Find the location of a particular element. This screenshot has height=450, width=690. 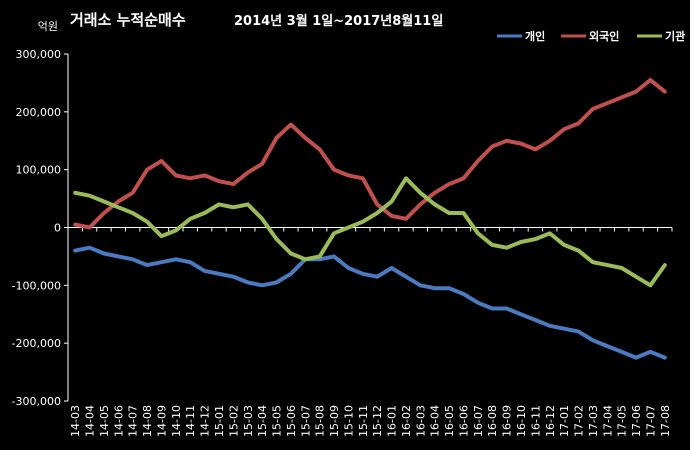

x-tick-label: 15-06 is located at coordinates (291, 421).